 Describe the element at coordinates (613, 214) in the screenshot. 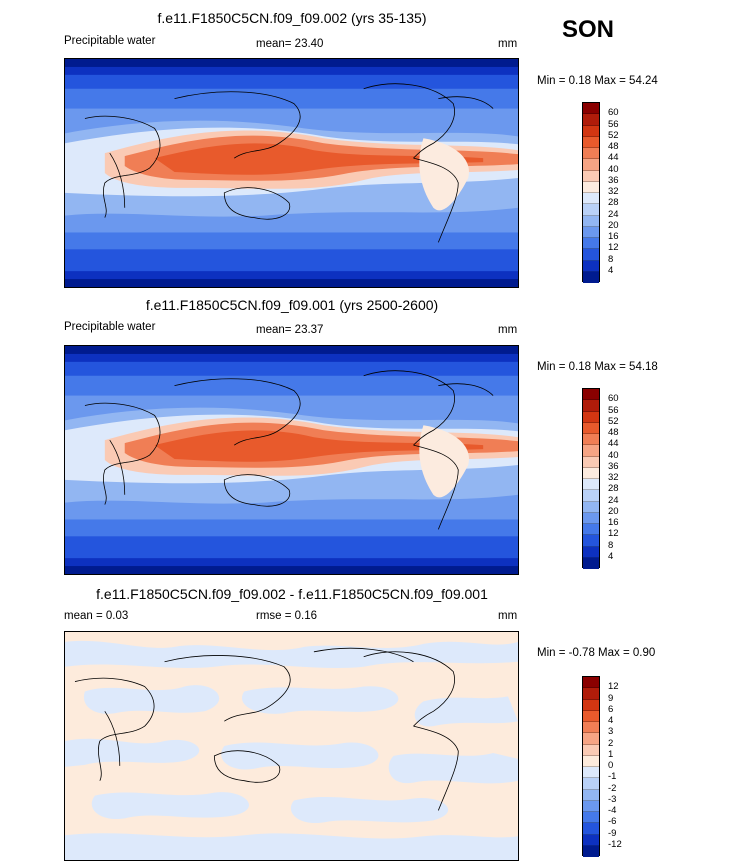

I see `panel-1-colorbar-tick-label: 24` at that location.